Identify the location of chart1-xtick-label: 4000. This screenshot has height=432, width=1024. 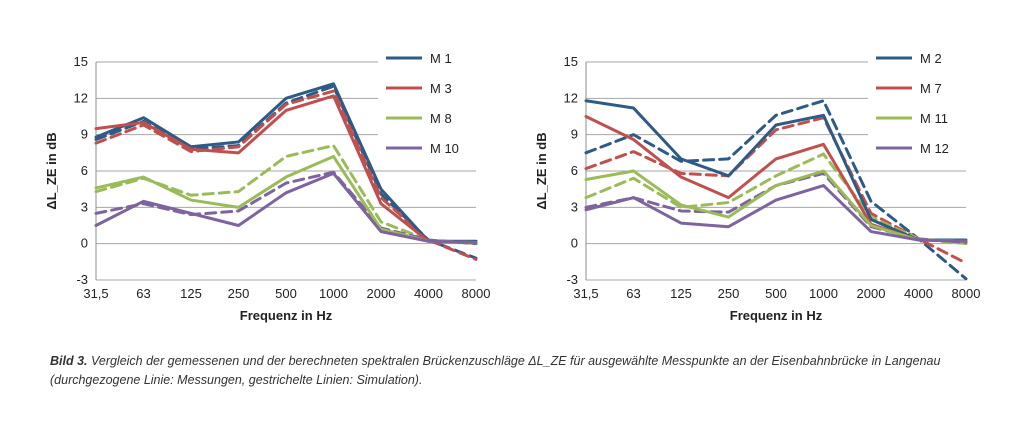
(428, 293).